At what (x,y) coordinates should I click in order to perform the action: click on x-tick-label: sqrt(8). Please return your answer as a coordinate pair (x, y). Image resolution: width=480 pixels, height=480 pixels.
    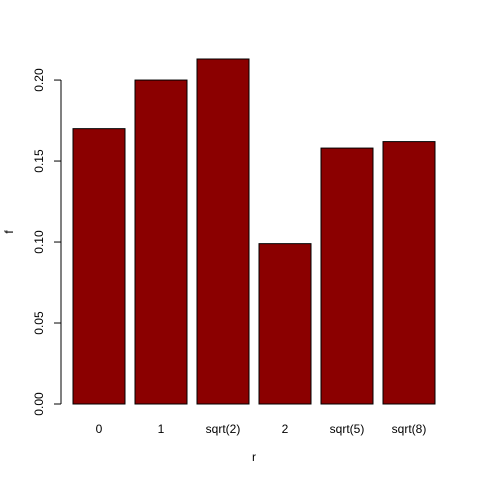
    Looking at the image, I should click on (409, 429).